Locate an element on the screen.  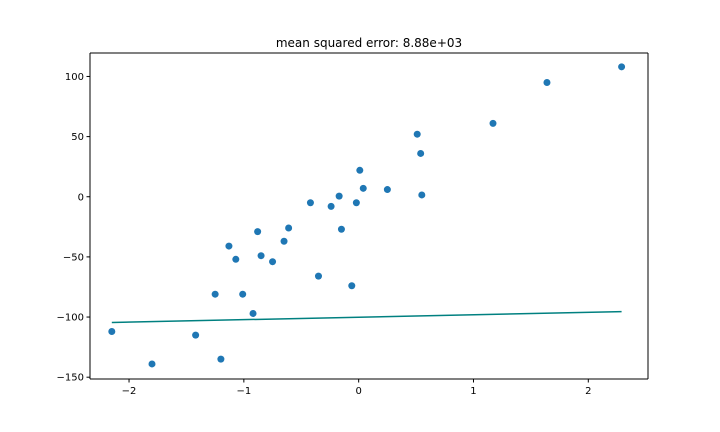
x-tick-label-3: 1 is located at coordinates (473, 391).